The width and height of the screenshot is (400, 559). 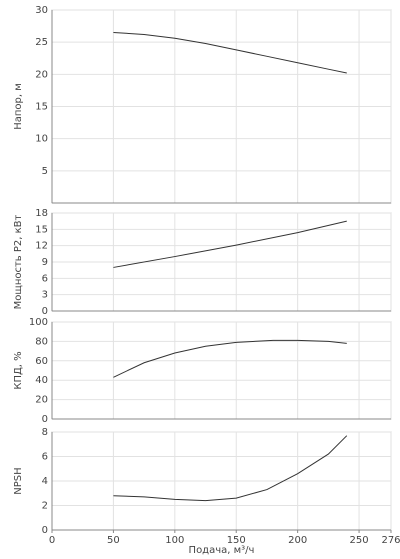 What do you see at coordinates (41, 380) in the screenshot?
I see `y-tick-label: 40` at bounding box center [41, 380].